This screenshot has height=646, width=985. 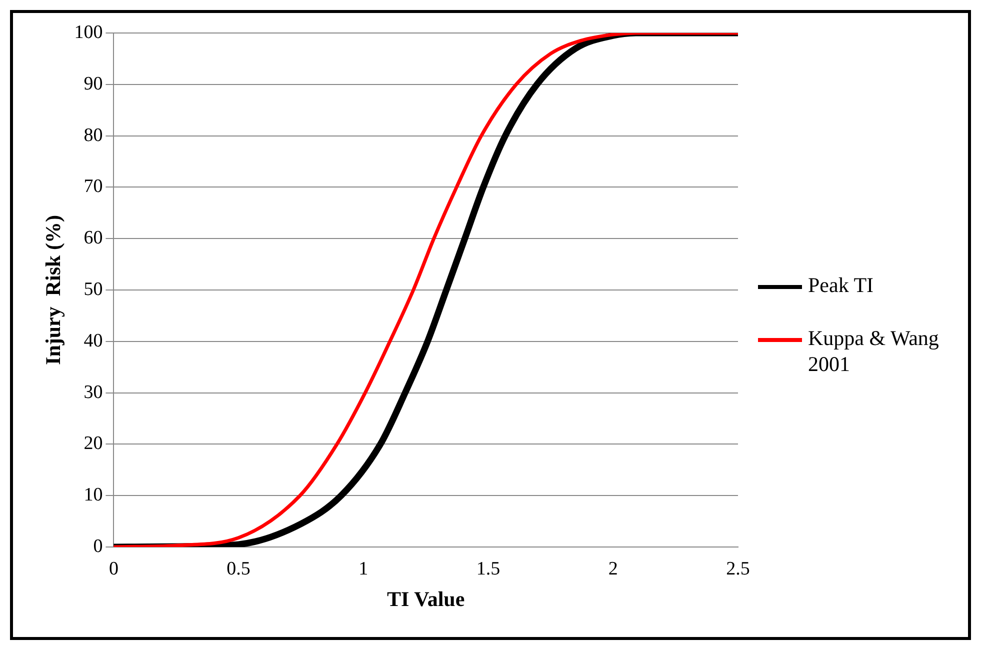 I want to click on x-tick-label: 1.5, so click(x=488, y=569).